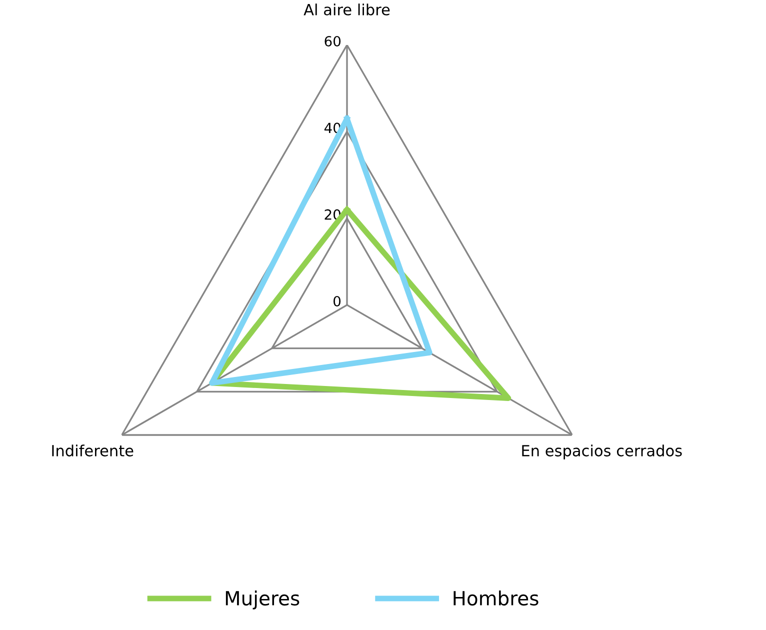 This screenshot has width=766, height=630. What do you see at coordinates (347, 10) in the screenshot?
I see `spoke-label: Al aire libre` at bounding box center [347, 10].